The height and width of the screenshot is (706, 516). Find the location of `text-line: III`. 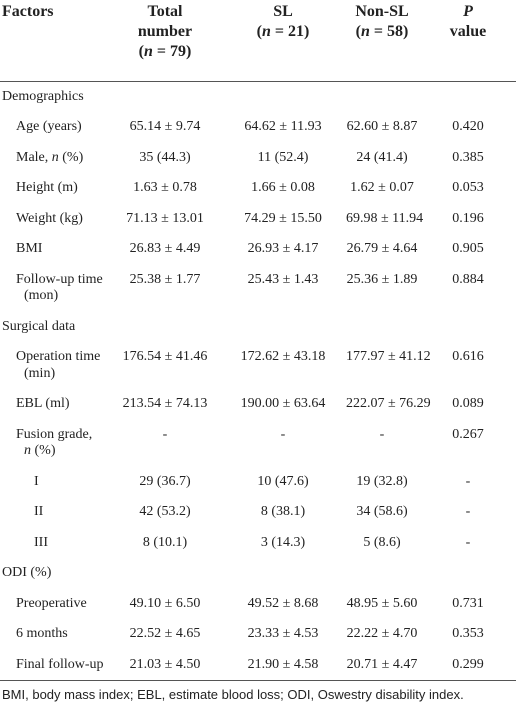

text-line: III is located at coordinates (70, 543).